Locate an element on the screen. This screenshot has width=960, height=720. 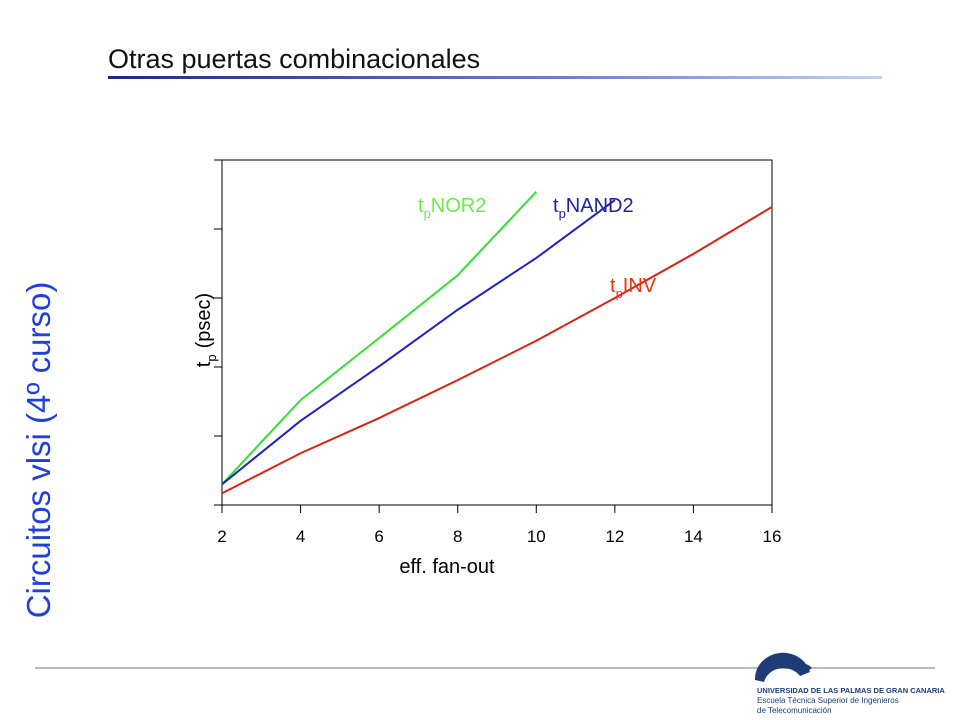
title-underline is located at coordinates (495, 77).